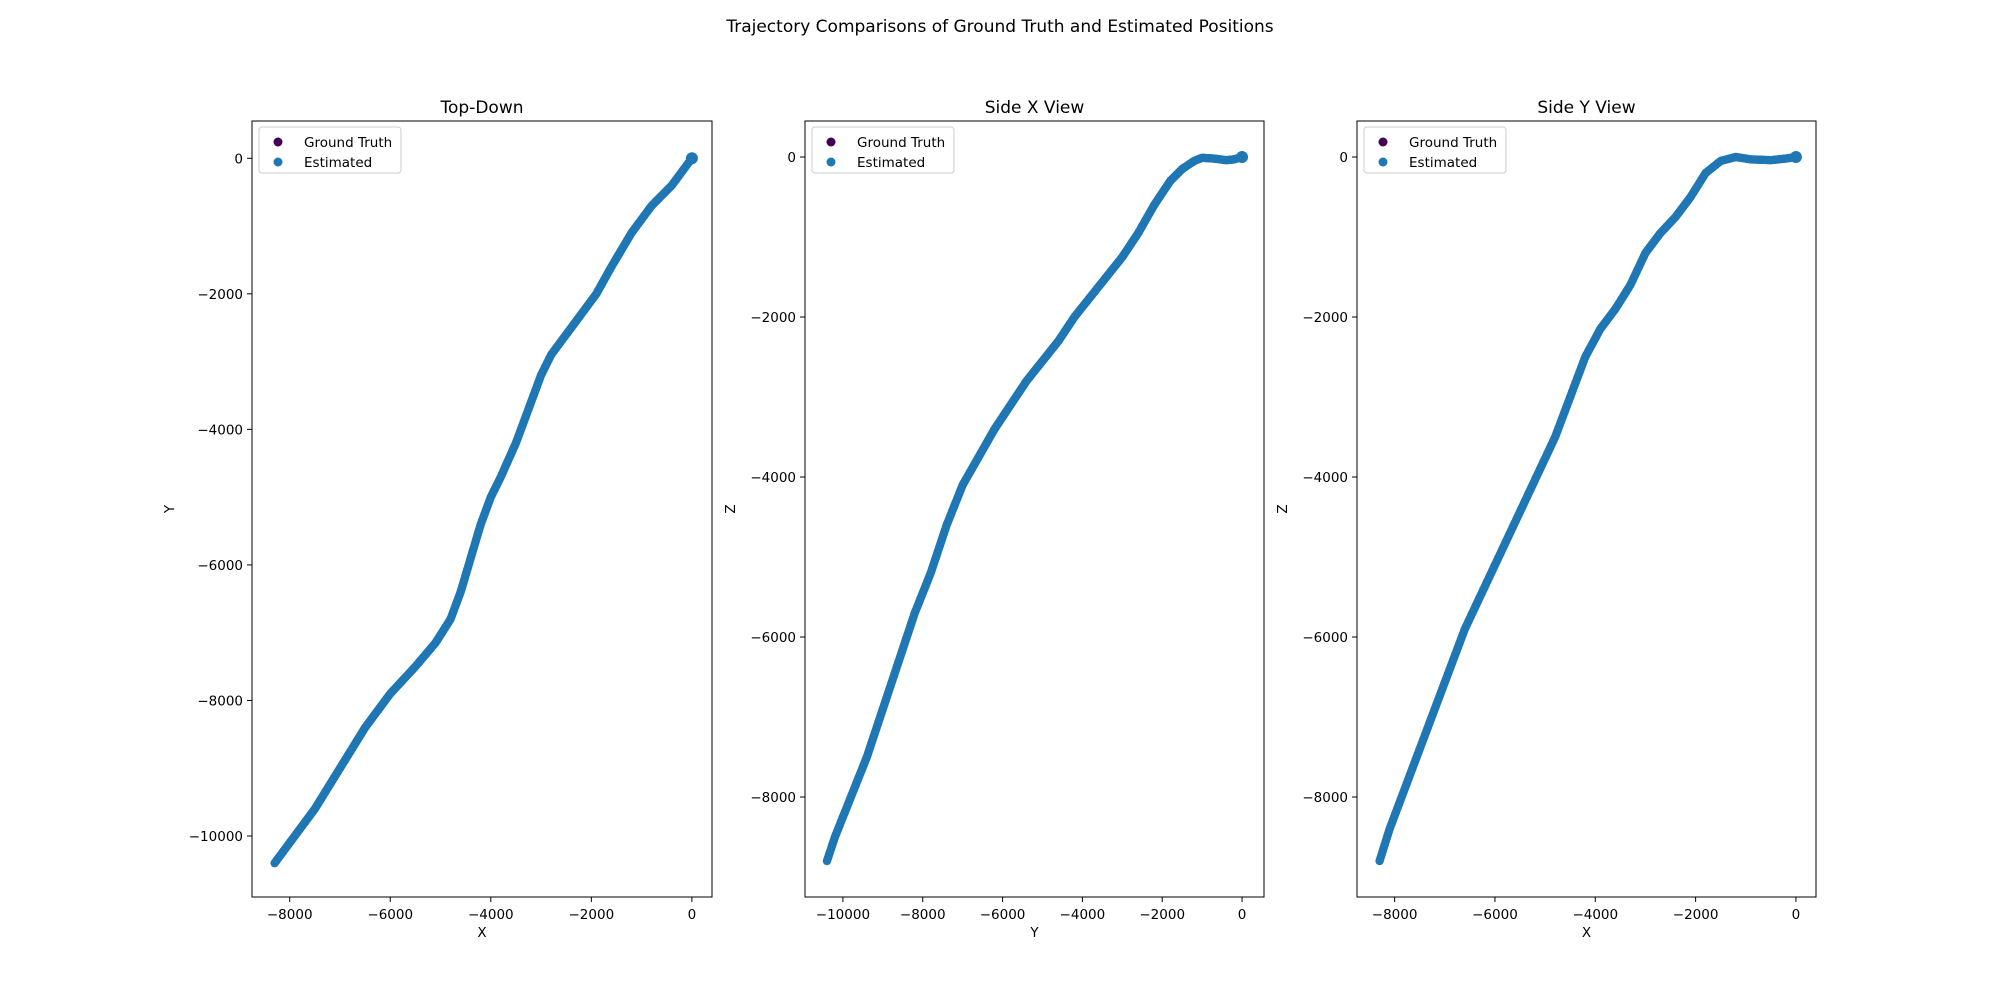 Image resolution: width=2000 pixels, height=1000 pixels. Describe the element at coordinates (1034, 933) in the screenshot. I see `x-axis-label: Y` at that location.